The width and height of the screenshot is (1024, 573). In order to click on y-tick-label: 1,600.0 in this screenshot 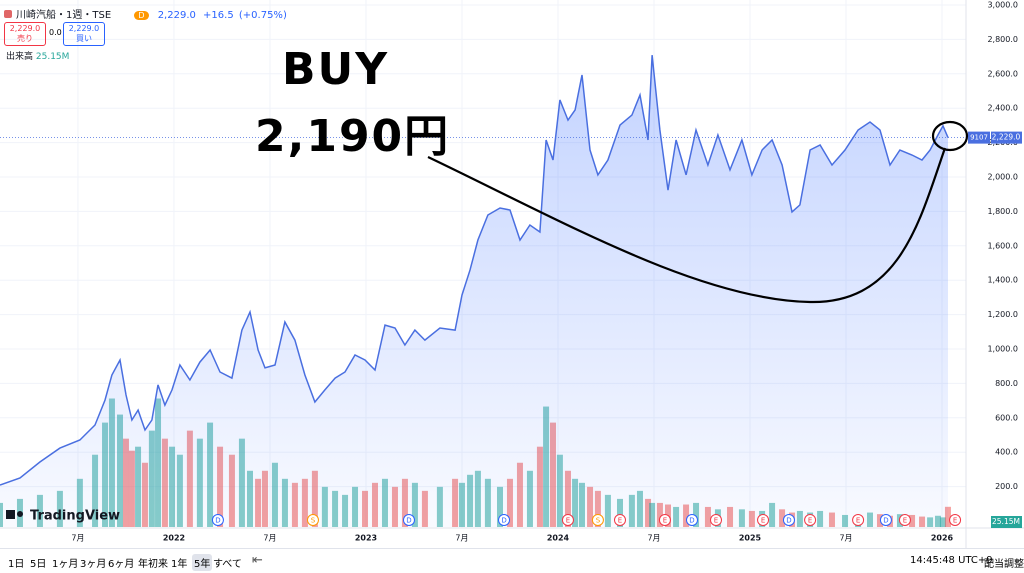, I will do `click(1002, 245)`.